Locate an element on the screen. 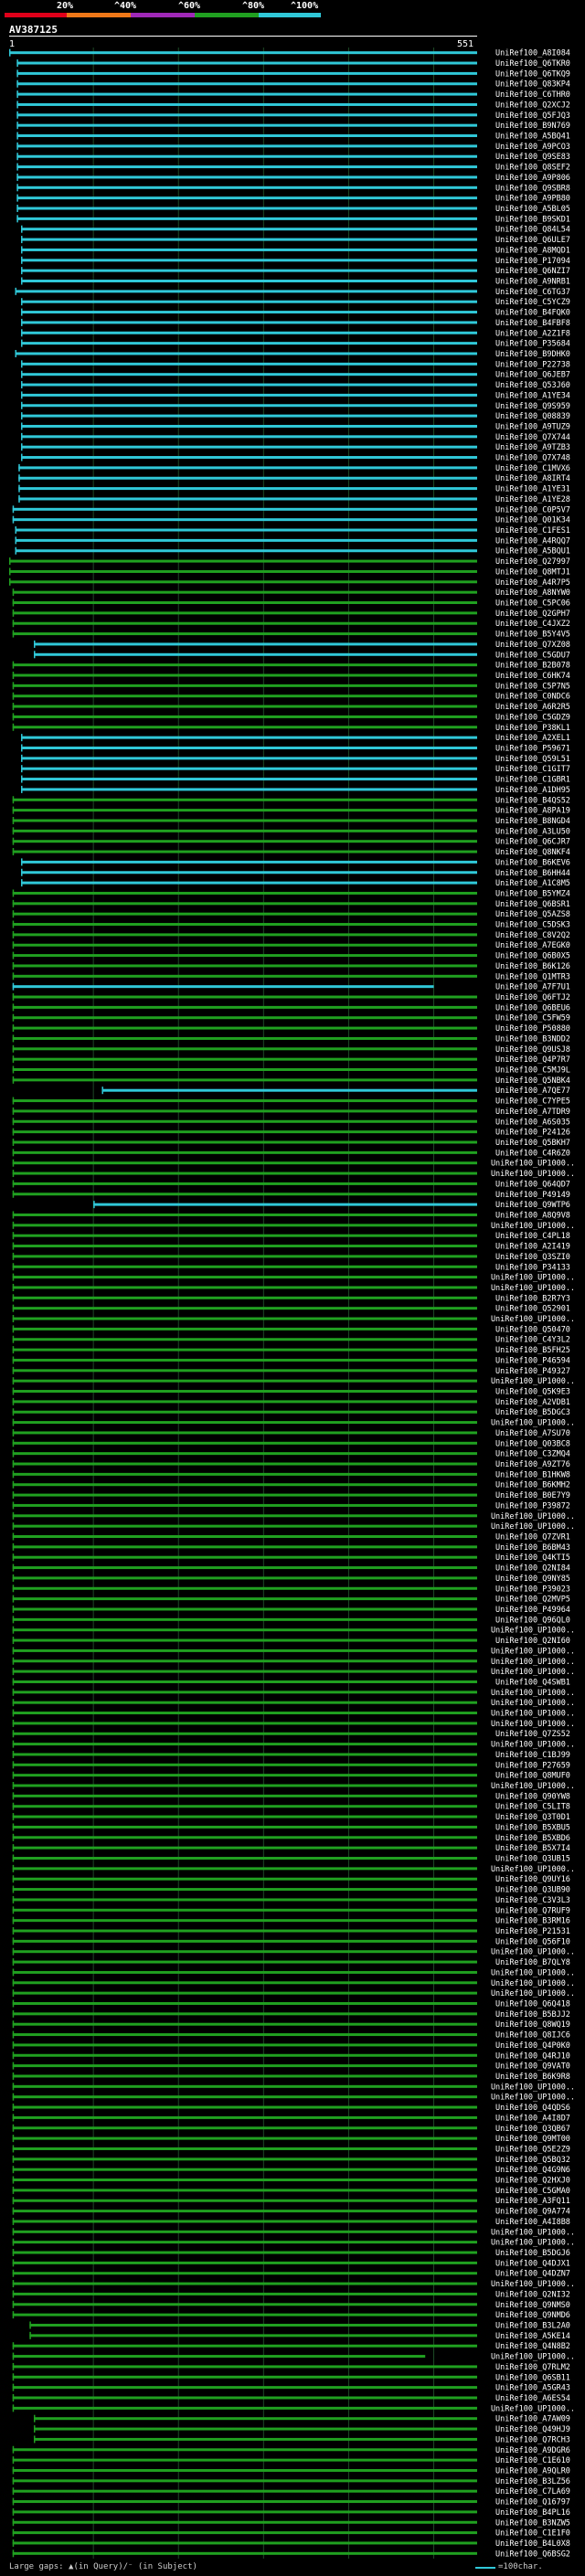  hit-label: UniRef100_Q9UY16 is located at coordinates (533, 1879).